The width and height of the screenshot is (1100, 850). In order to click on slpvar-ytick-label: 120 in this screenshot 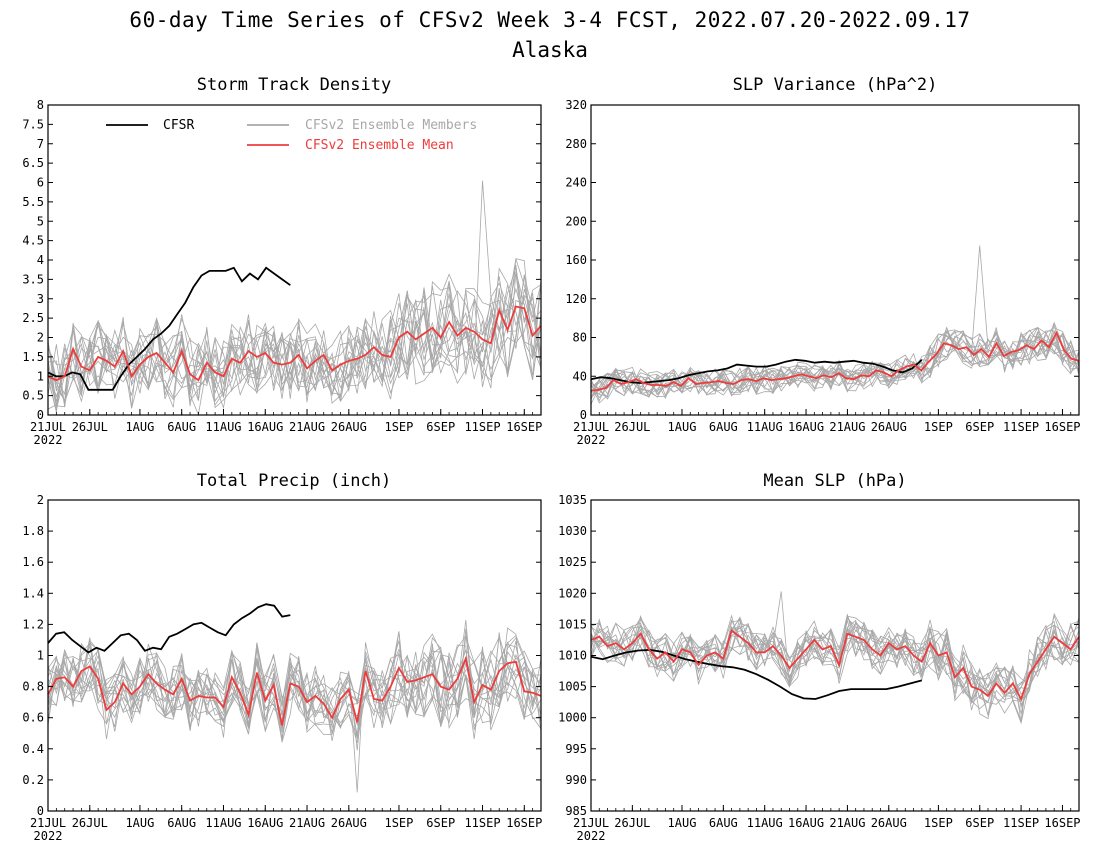, I will do `click(576, 299)`.